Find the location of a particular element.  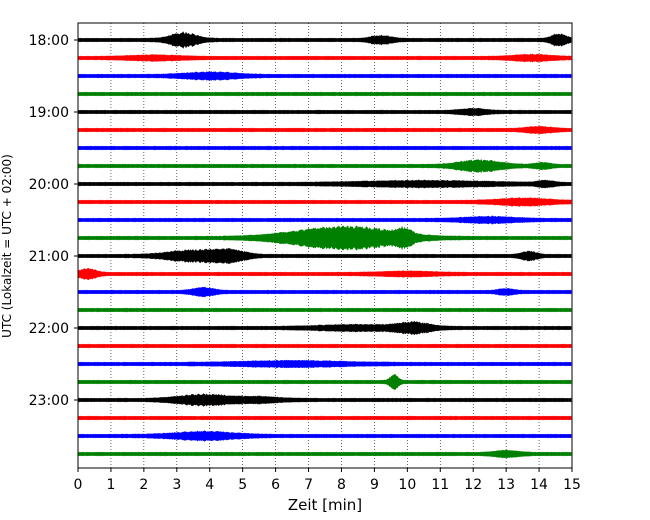

trace-2015 is located at coordinates (324, 202).